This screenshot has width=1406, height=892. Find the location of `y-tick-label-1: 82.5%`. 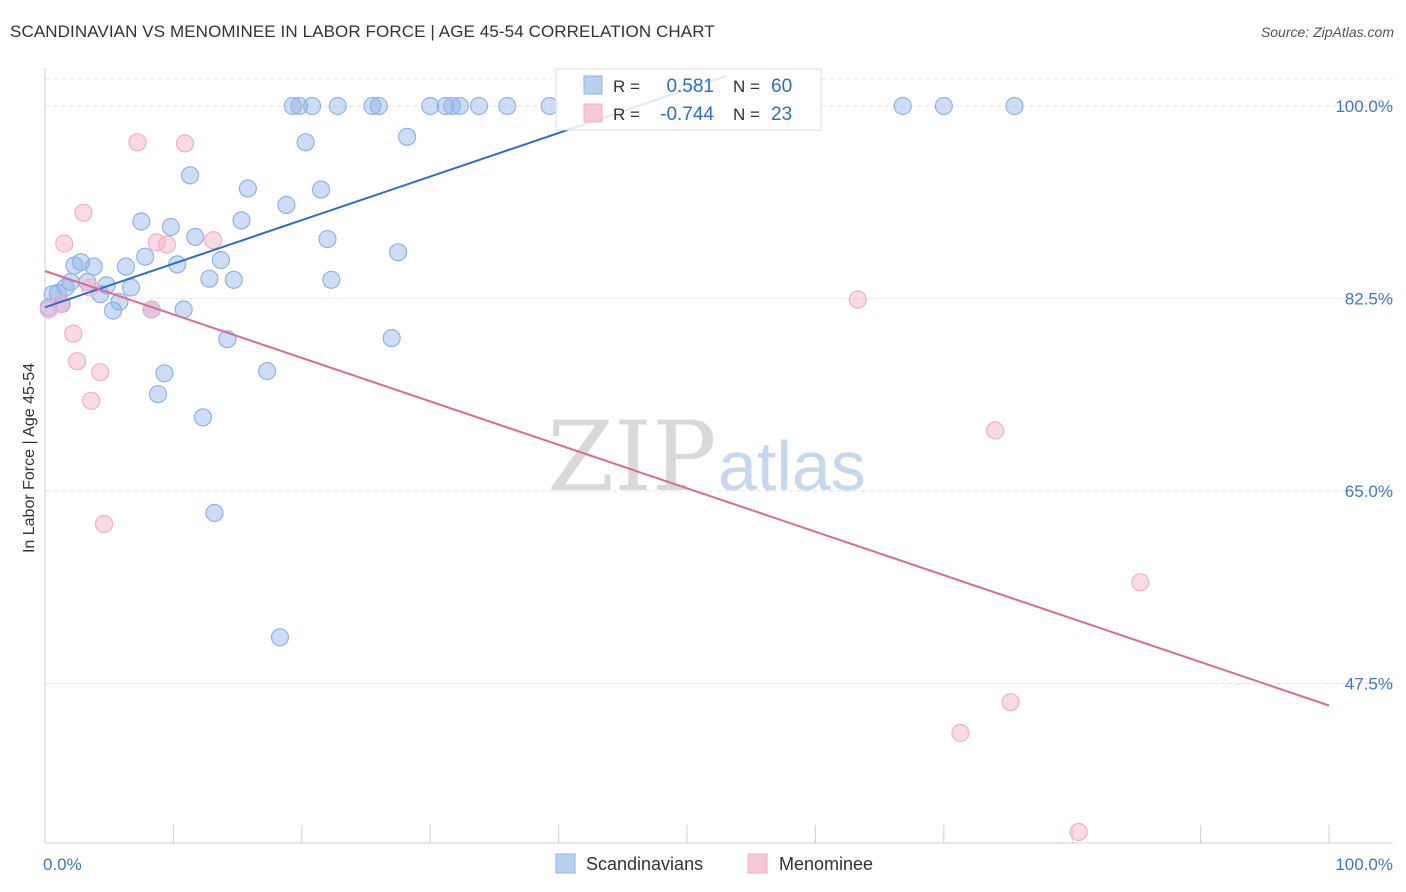

y-tick-label-1: 82.5% is located at coordinates (1369, 299).